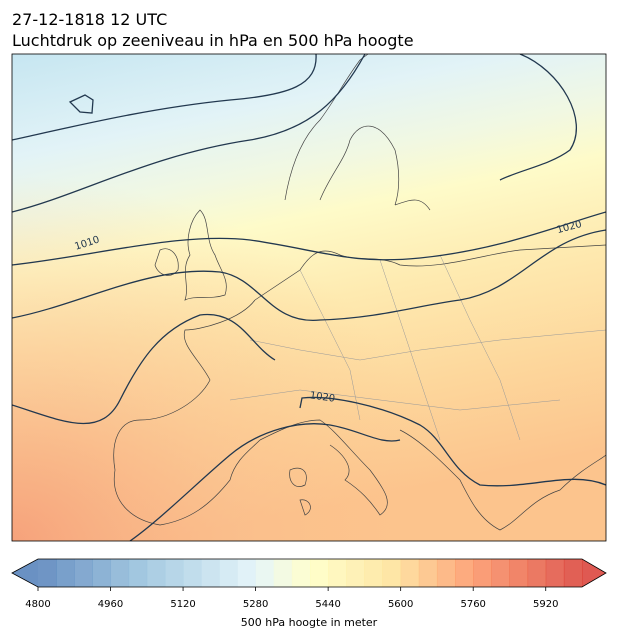 This screenshot has height=643, width=618. What do you see at coordinates (400, 604) in the screenshot?
I see `colorbar-tick-label: 5600` at bounding box center [400, 604].